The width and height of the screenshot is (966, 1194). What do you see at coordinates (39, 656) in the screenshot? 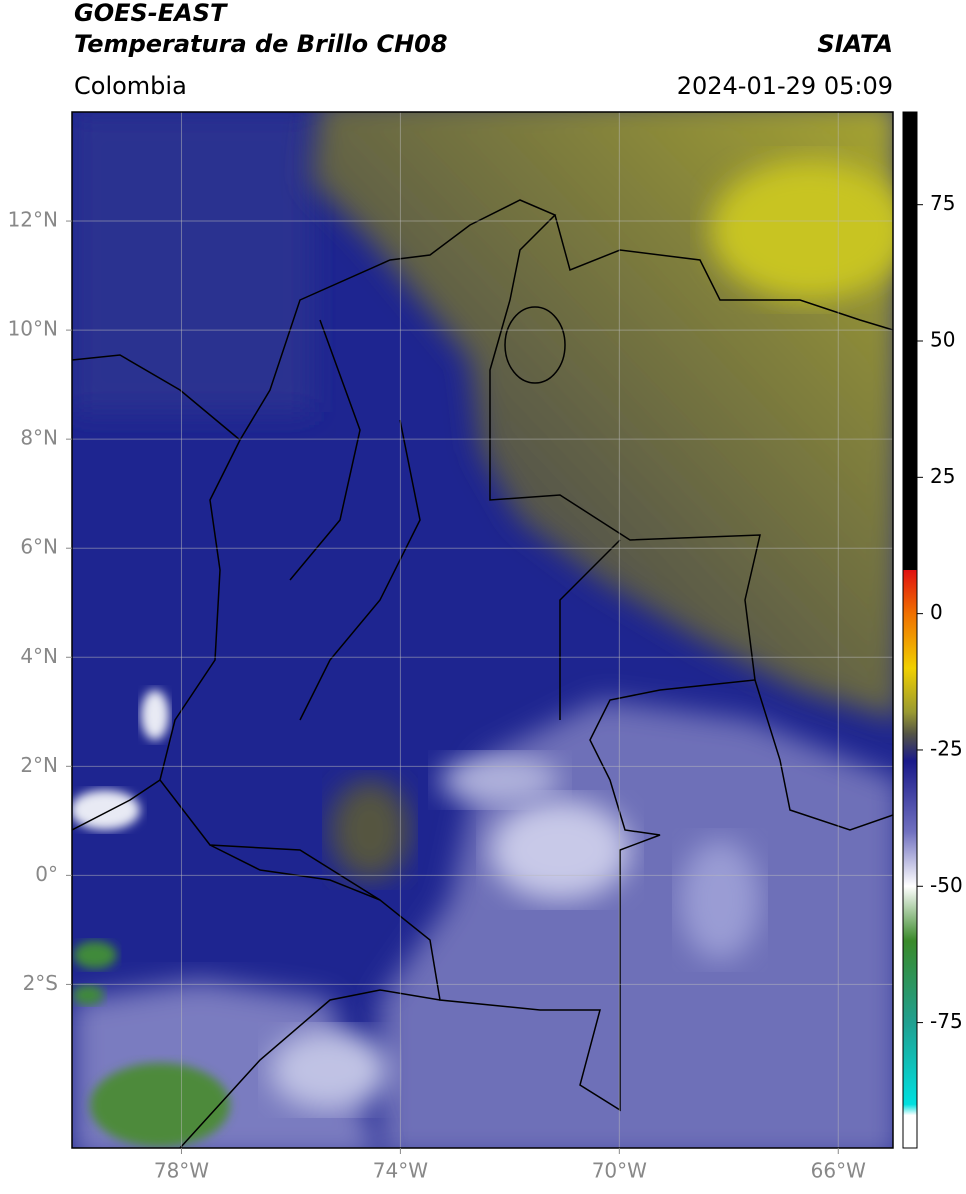
I see `y-tick-label: 4°N` at bounding box center [39, 656].